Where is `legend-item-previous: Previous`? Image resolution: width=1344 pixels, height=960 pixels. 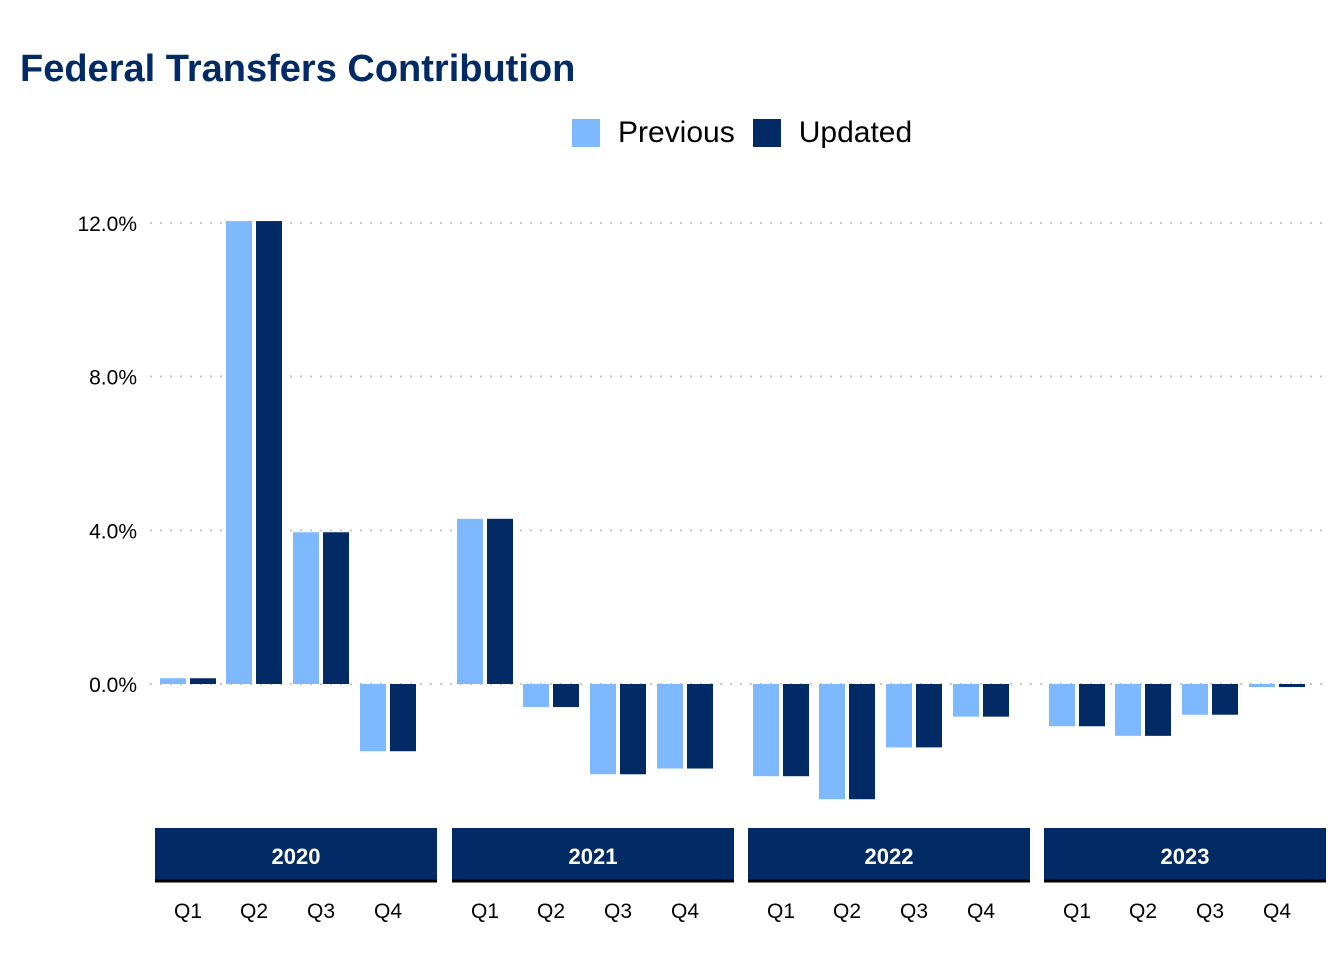
legend-item-previous: Previous is located at coordinates (653, 133).